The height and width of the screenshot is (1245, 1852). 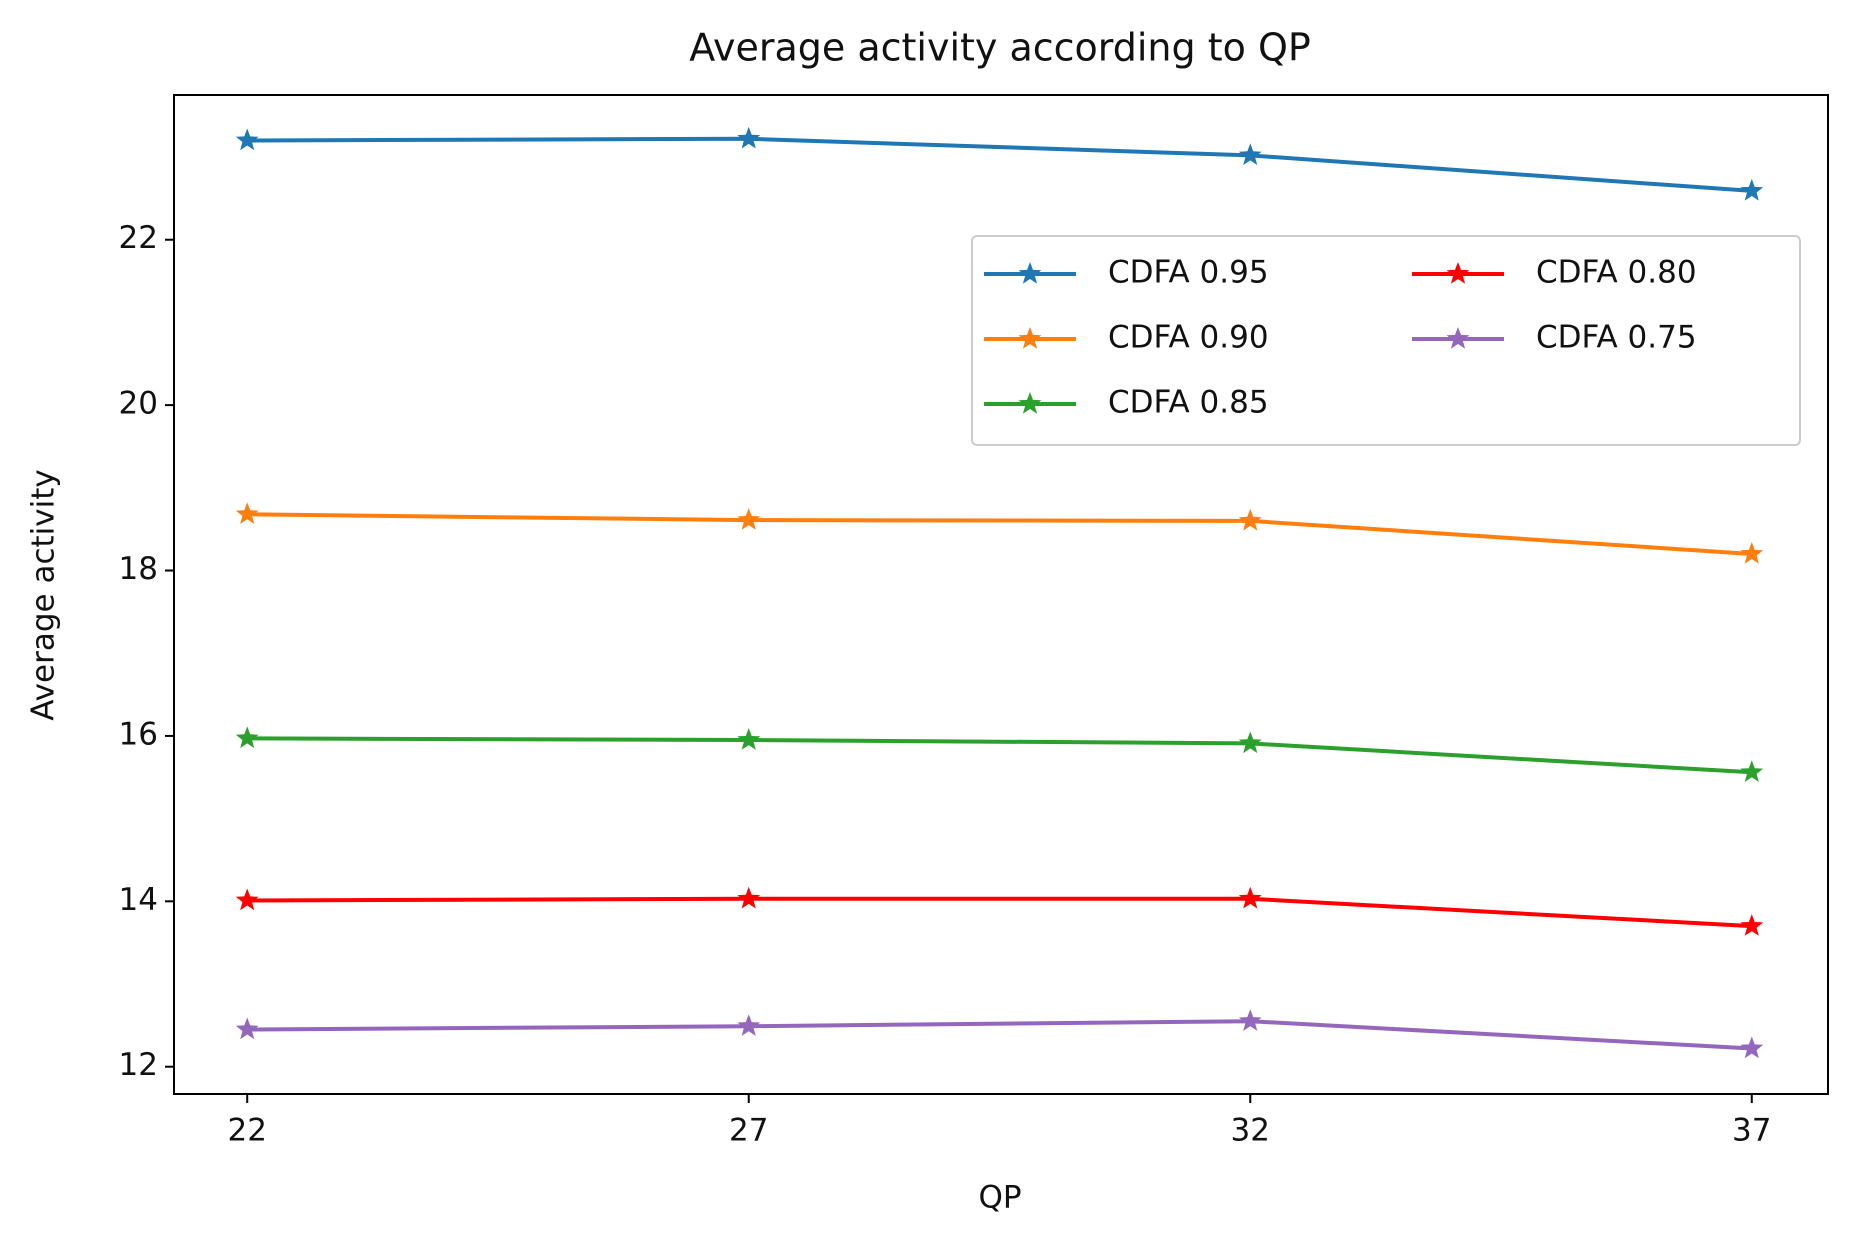 I want to click on y-tick-label: 22, so click(x=138, y=238).